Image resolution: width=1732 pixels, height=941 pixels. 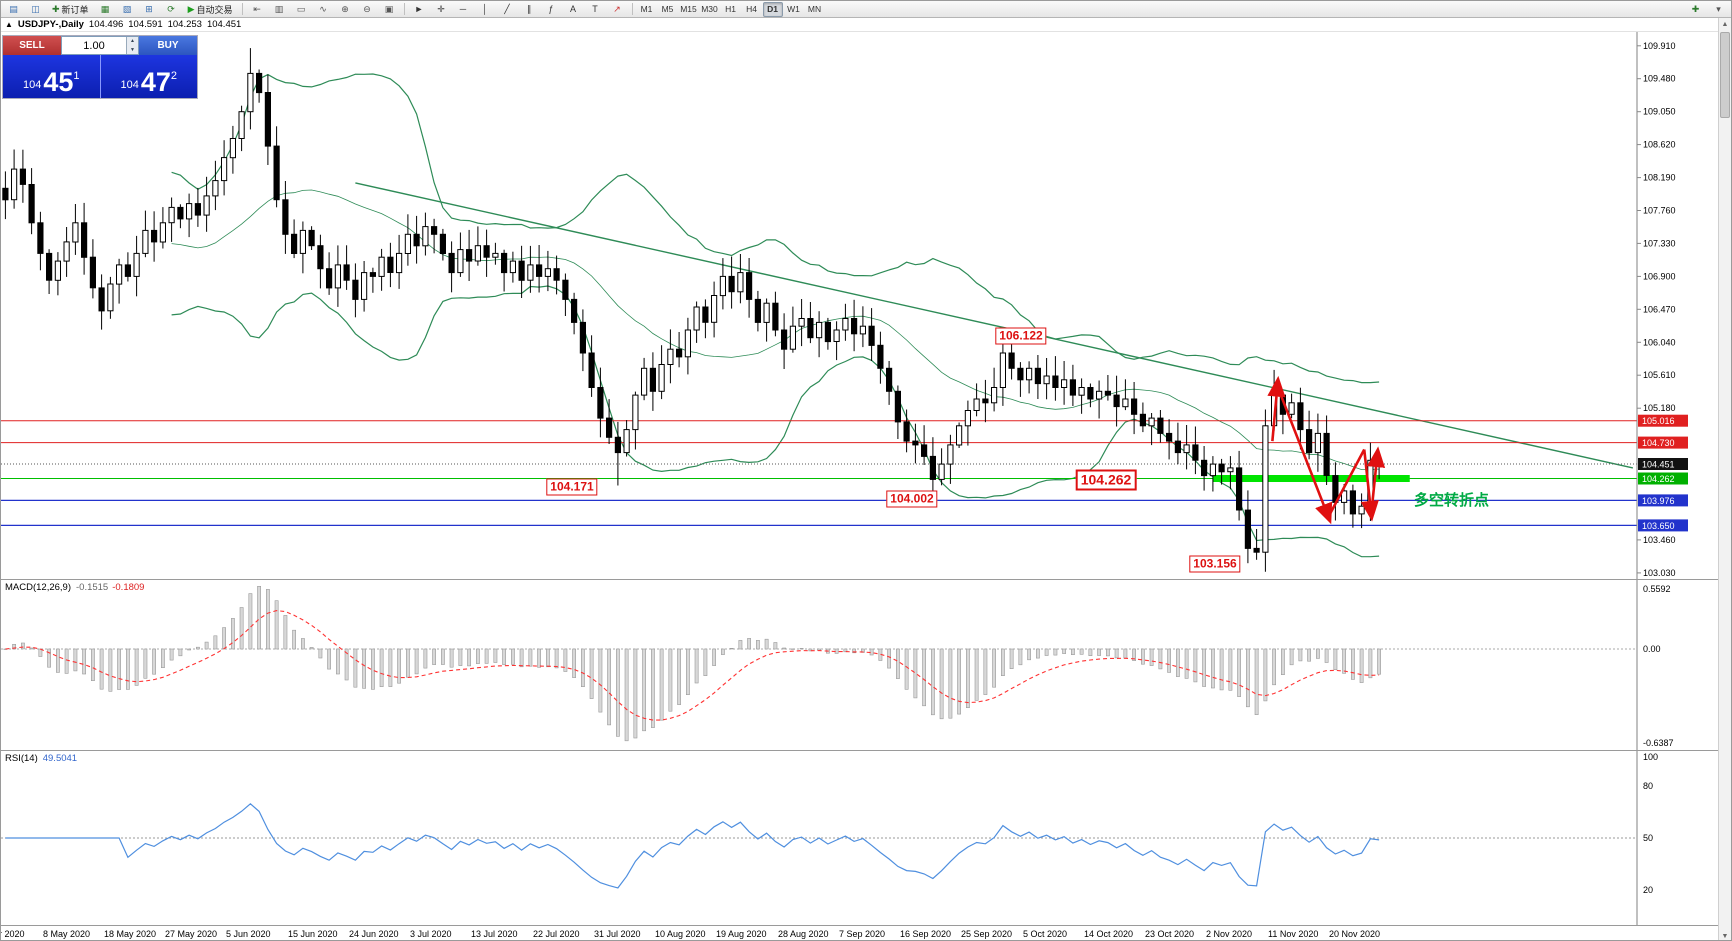 What do you see at coordinates (709, 9) in the screenshot?
I see `timeframe-m30-button: M30` at bounding box center [709, 9].